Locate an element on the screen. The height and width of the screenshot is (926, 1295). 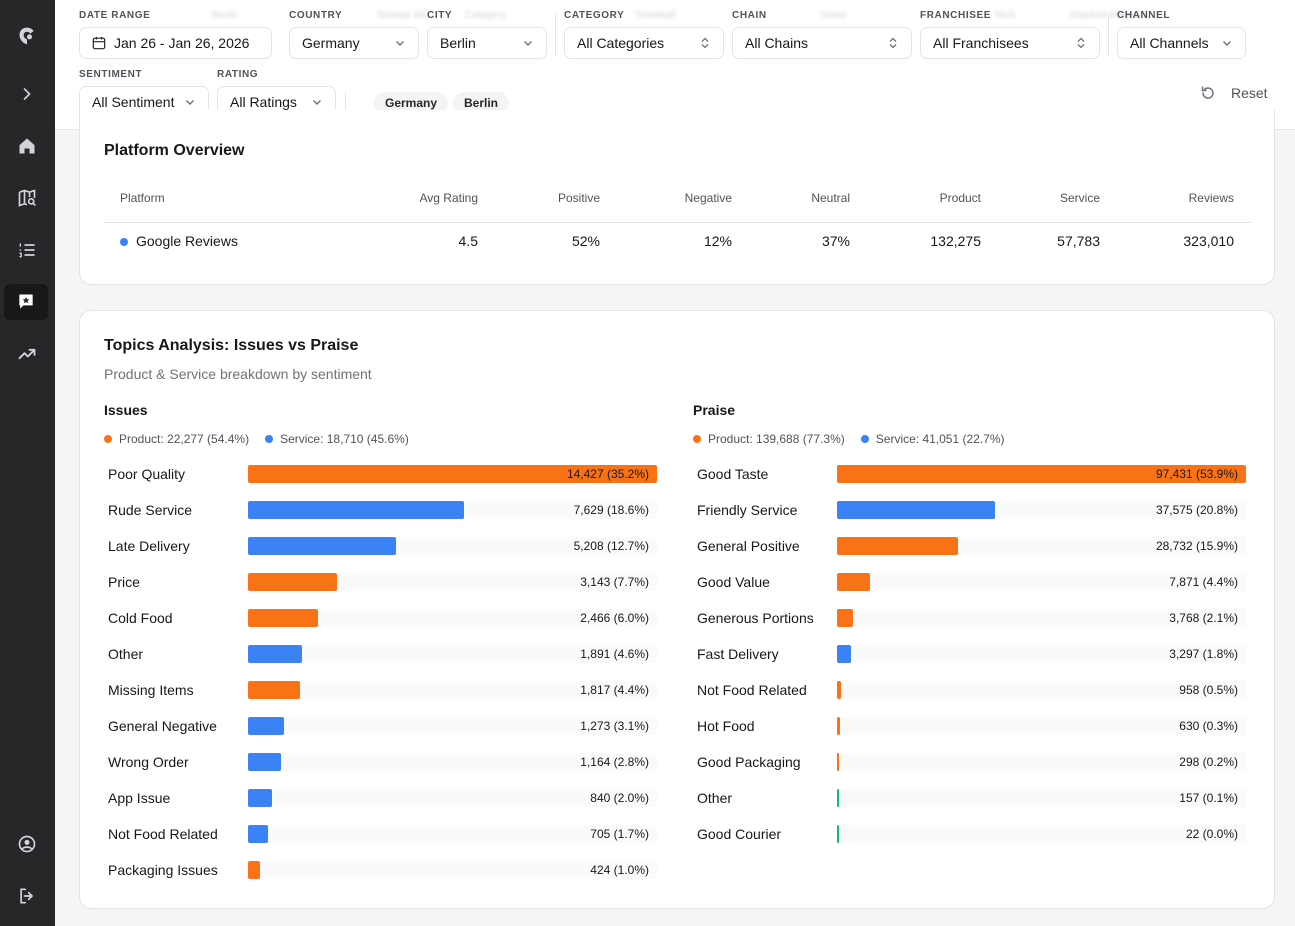
list-icon is located at coordinates (27, 250).